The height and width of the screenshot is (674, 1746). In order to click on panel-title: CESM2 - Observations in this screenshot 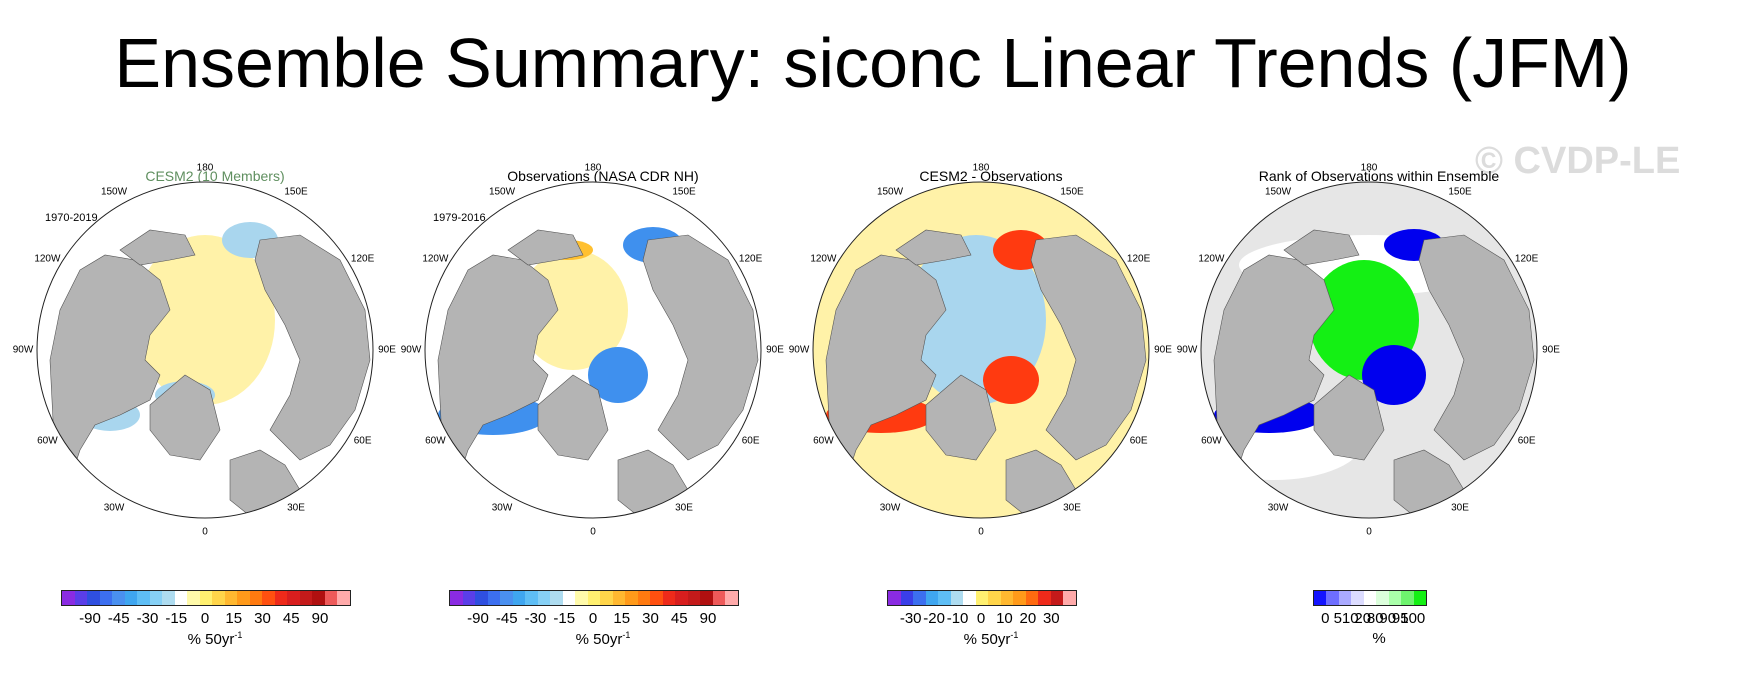, I will do `click(991, 176)`.